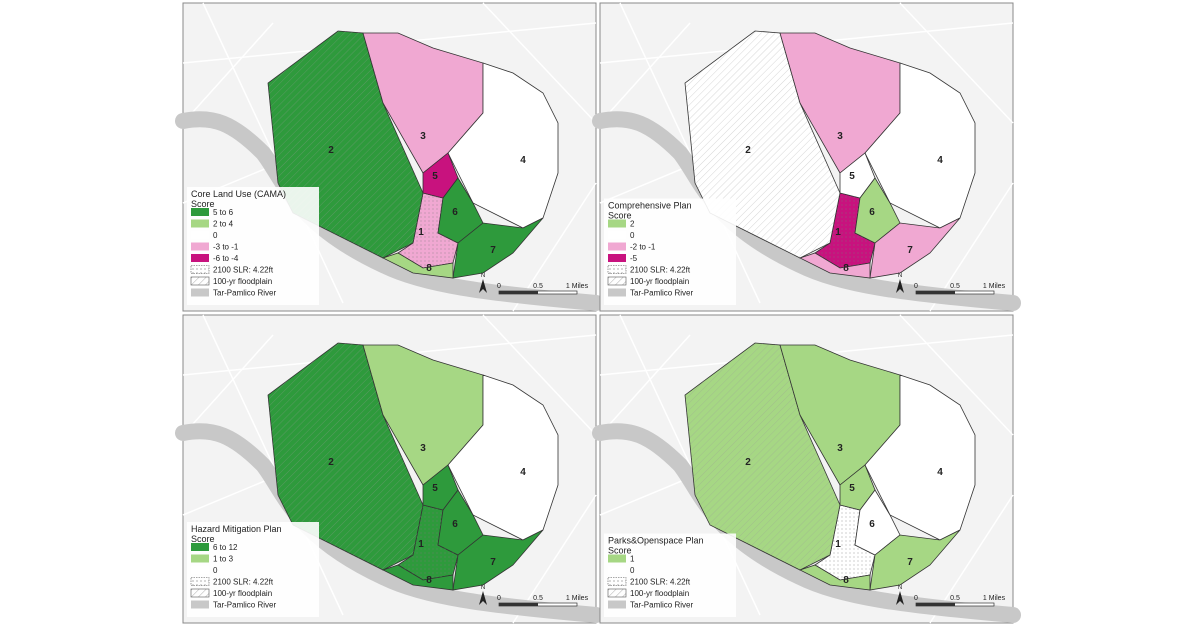 This screenshot has height=633, width=1200. Describe the element at coordinates (236, 529) in the screenshot. I see `legend-title: Hazard Mitigation Plan` at that location.